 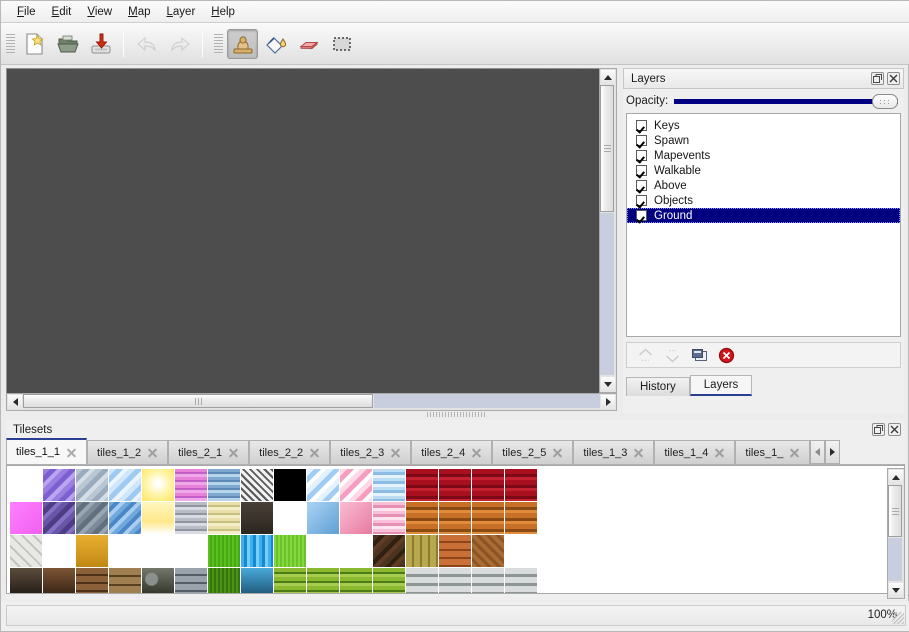 I want to click on duplicate-layer-button, so click(x=699, y=355).